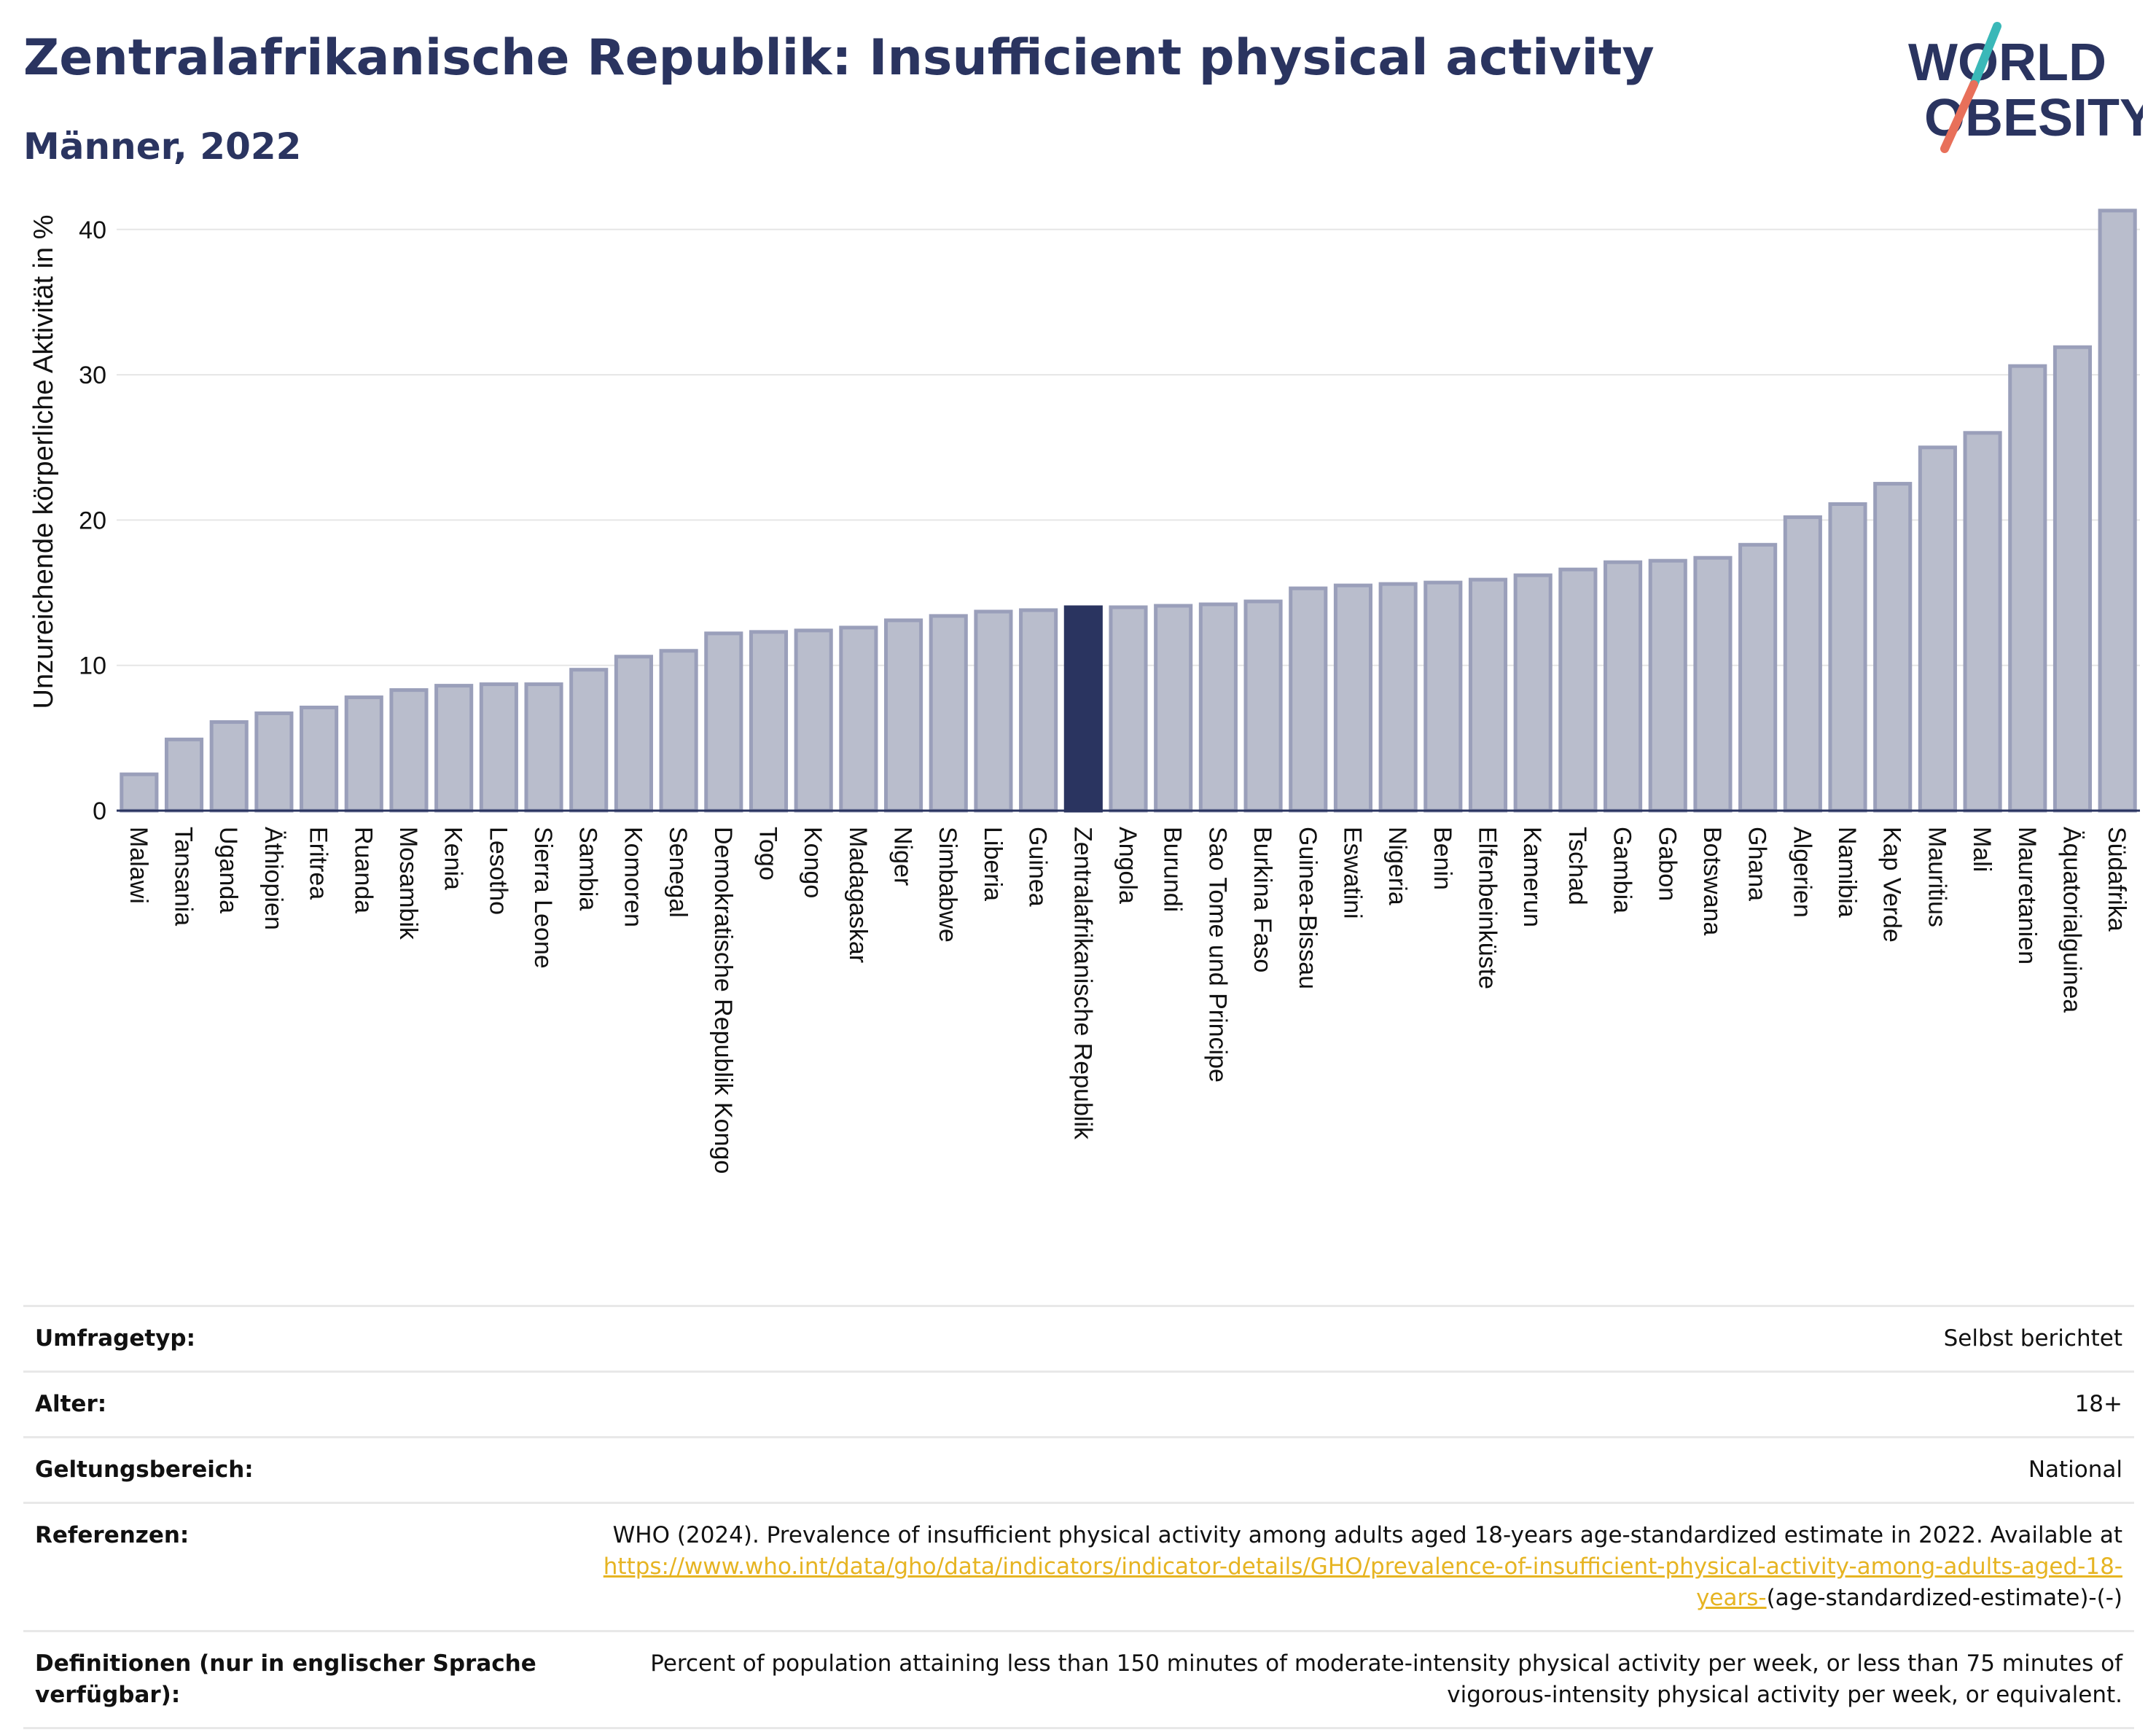 The width and height of the screenshot is (2156, 1735). What do you see at coordinates (1937, 877) in the screenshot?
I see `x-tick-label: Mauritius` at bounding box center [1937, 877].